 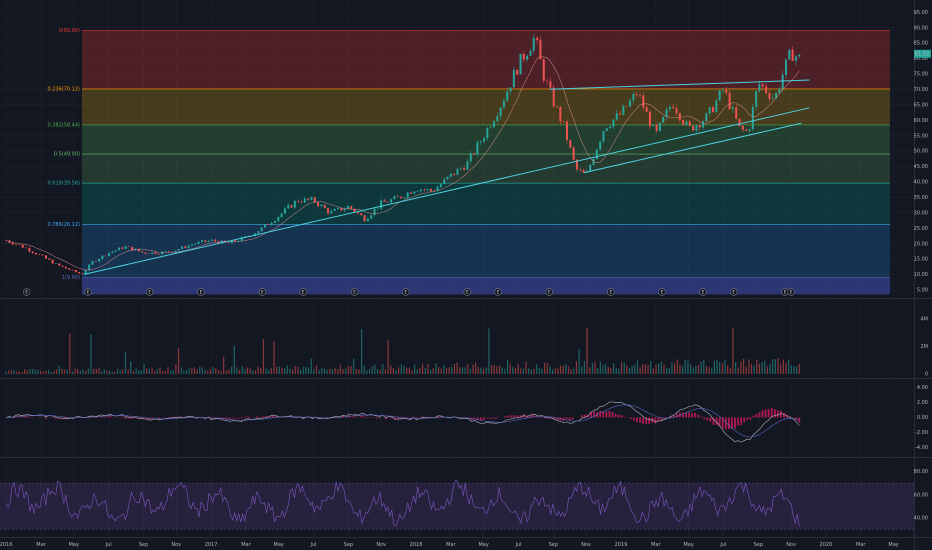 What do you see at coordinates (758, 545) in the screenshot?
I see `time-tick-label: Sep` at bounding box center [758, 545].